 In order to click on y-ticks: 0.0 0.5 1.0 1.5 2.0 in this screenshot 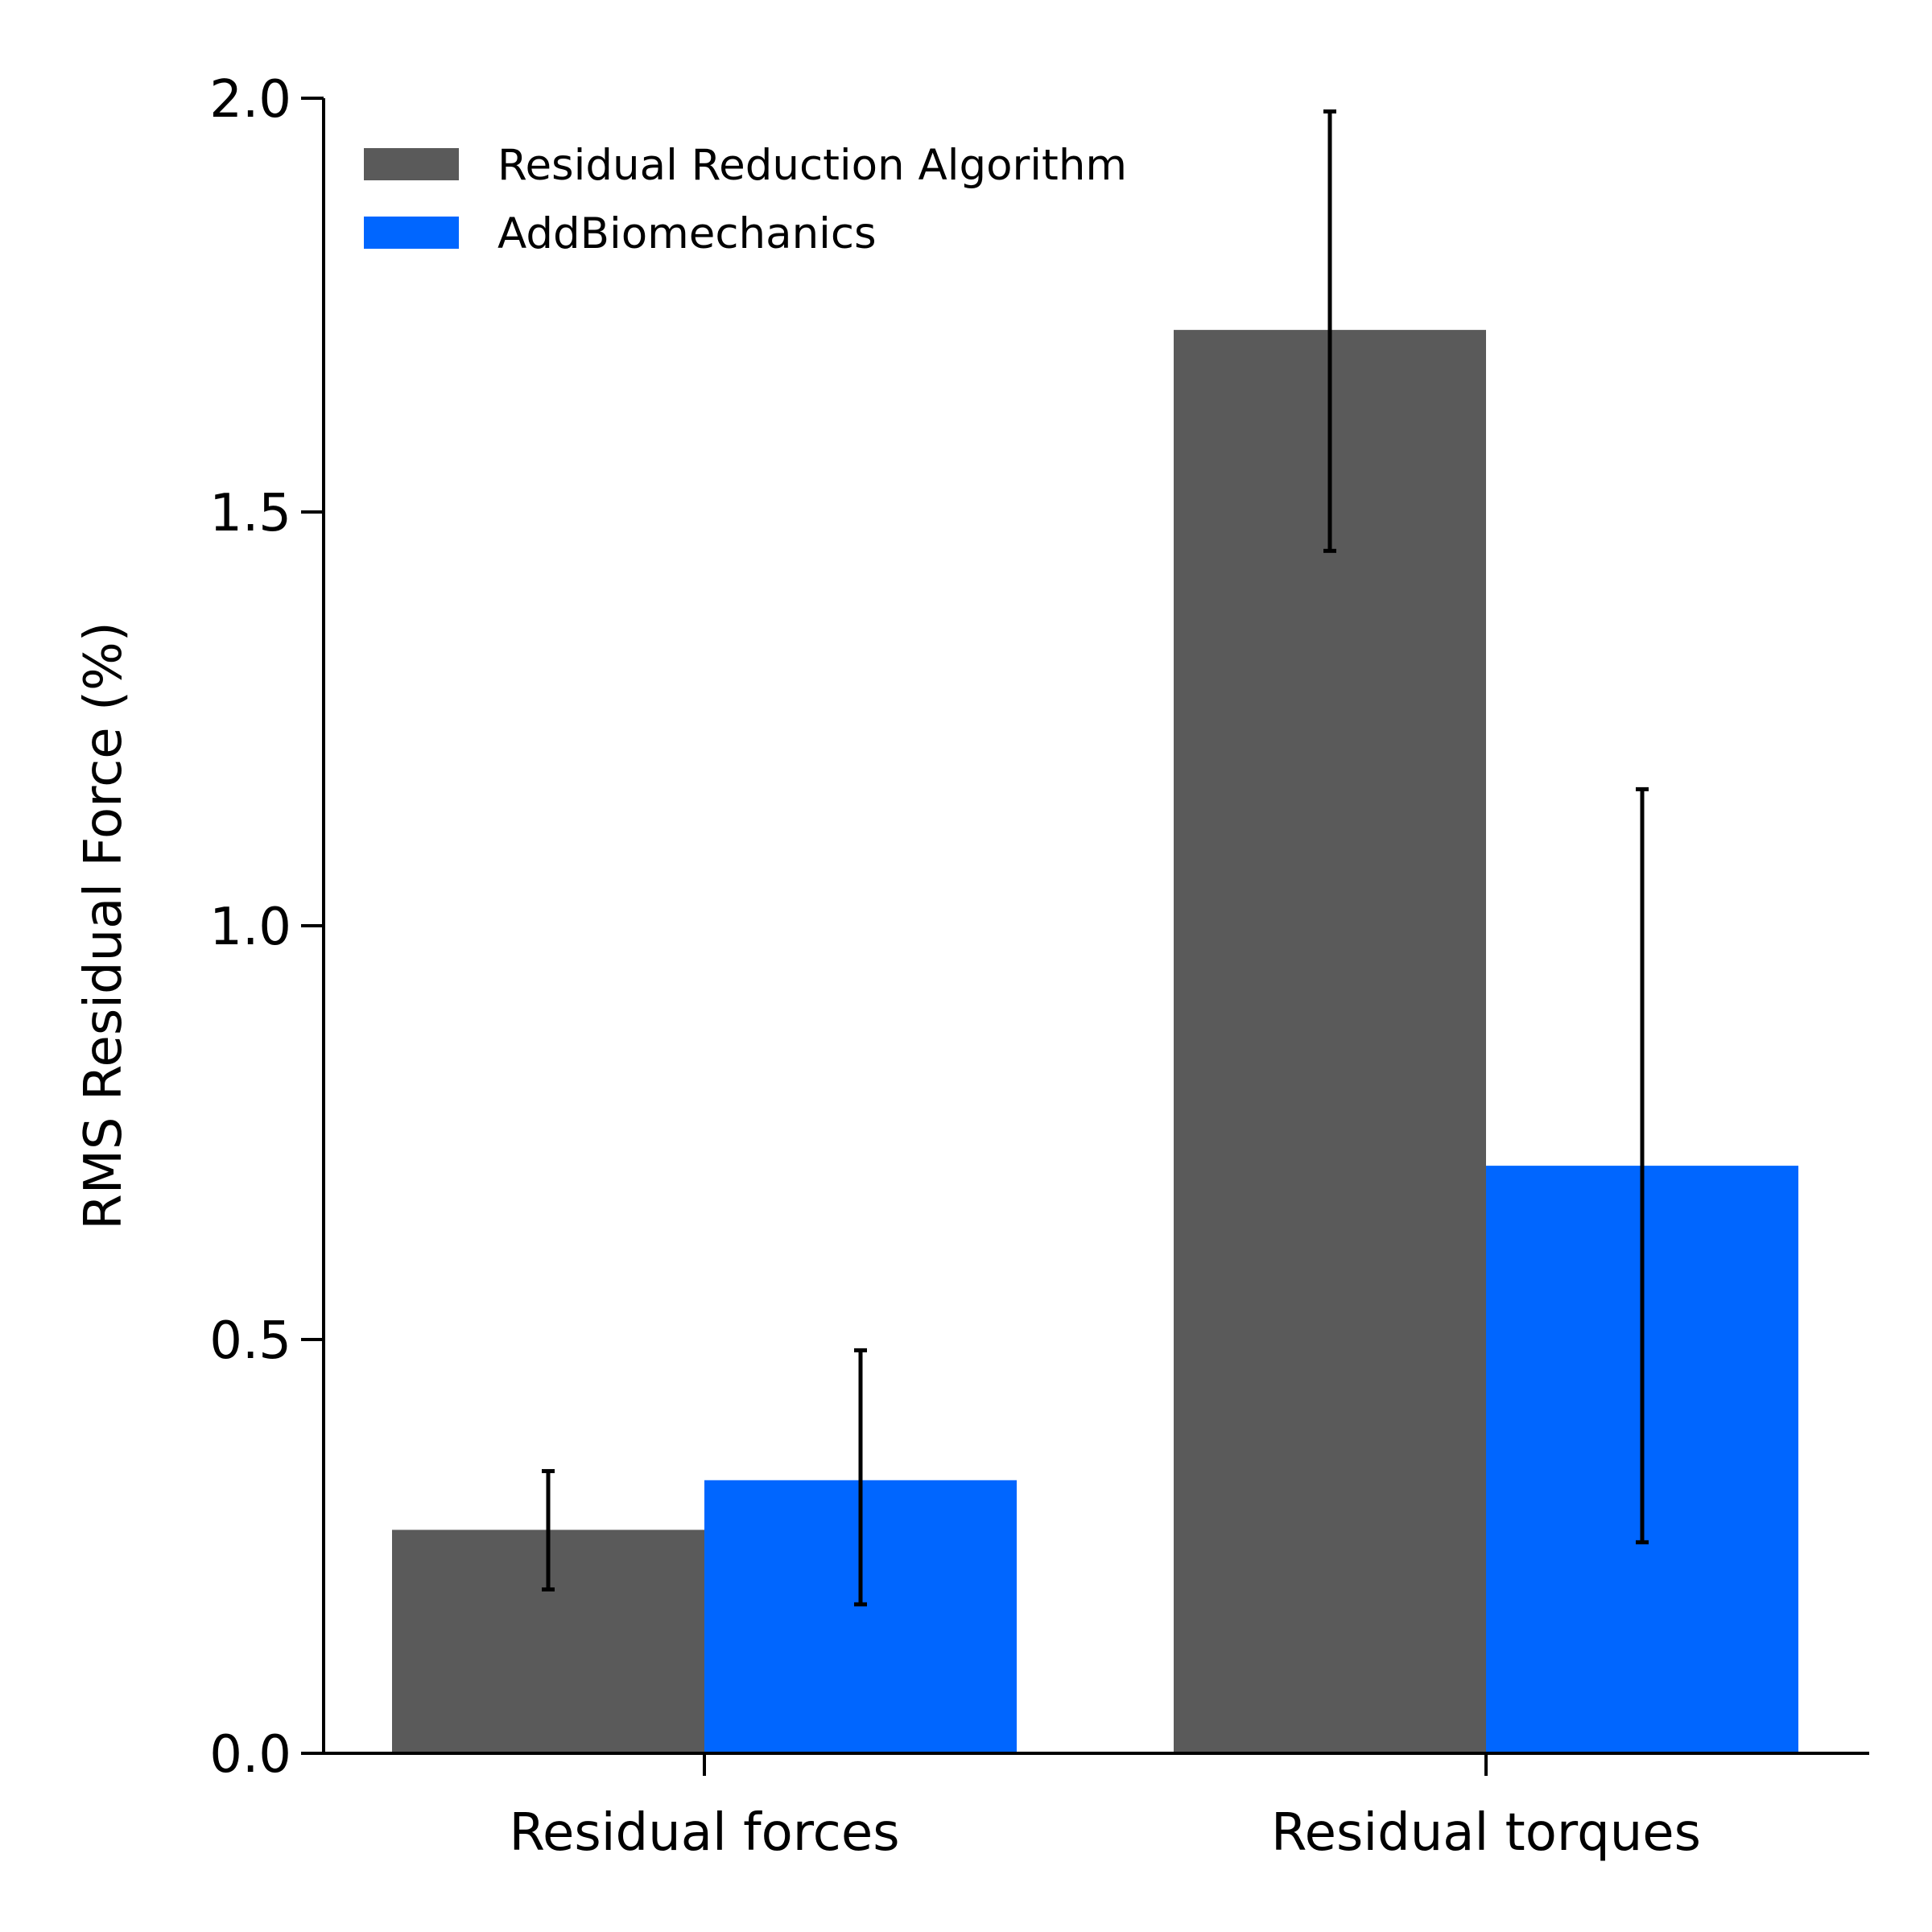, I will do `click(266, 927)`.